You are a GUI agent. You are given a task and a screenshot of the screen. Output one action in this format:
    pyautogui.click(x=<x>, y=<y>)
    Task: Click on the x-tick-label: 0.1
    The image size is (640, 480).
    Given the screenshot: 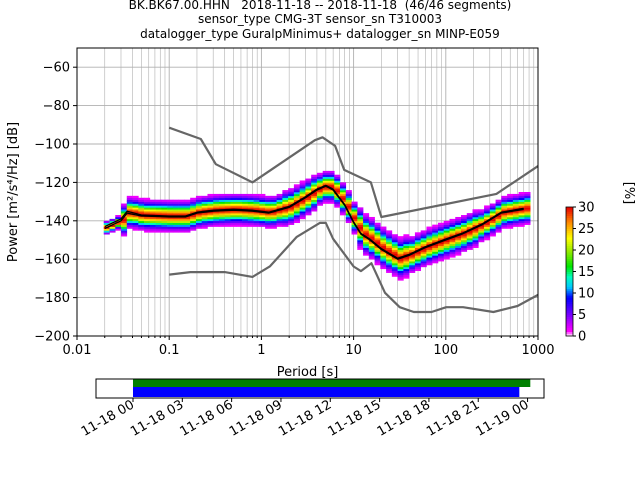 What is the action you would take?
    pyautogui.click(x=169, y=350)
    